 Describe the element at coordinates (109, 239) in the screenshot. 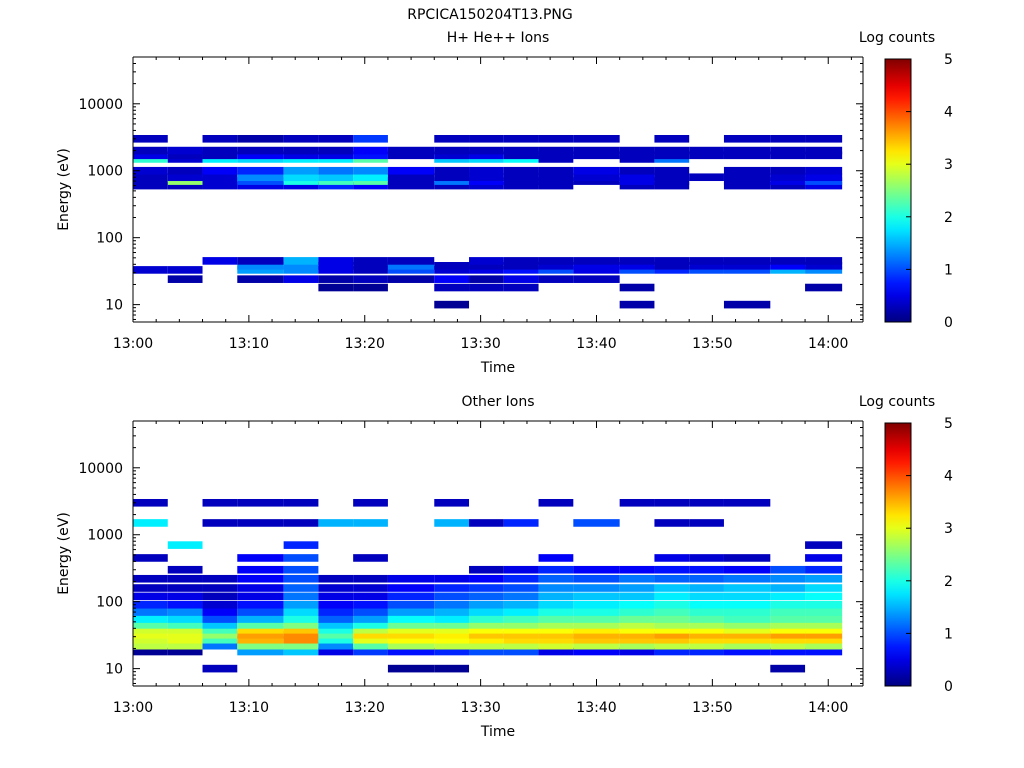

I see `y-tick-label: 100` at that location.